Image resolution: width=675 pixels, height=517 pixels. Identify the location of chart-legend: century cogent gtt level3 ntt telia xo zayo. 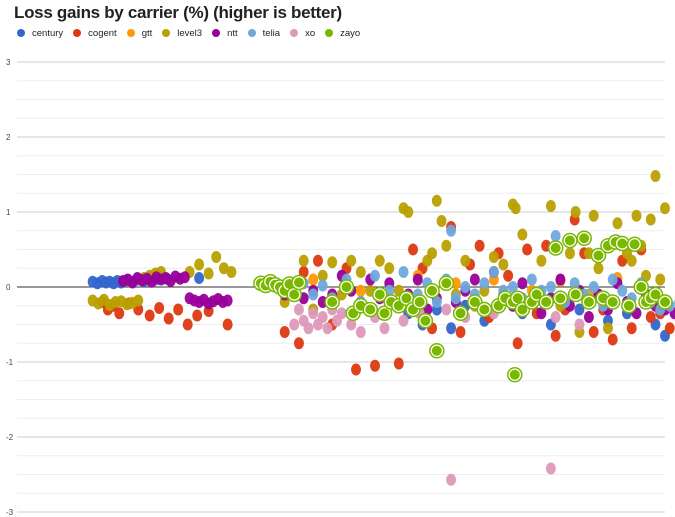
(193, 33).